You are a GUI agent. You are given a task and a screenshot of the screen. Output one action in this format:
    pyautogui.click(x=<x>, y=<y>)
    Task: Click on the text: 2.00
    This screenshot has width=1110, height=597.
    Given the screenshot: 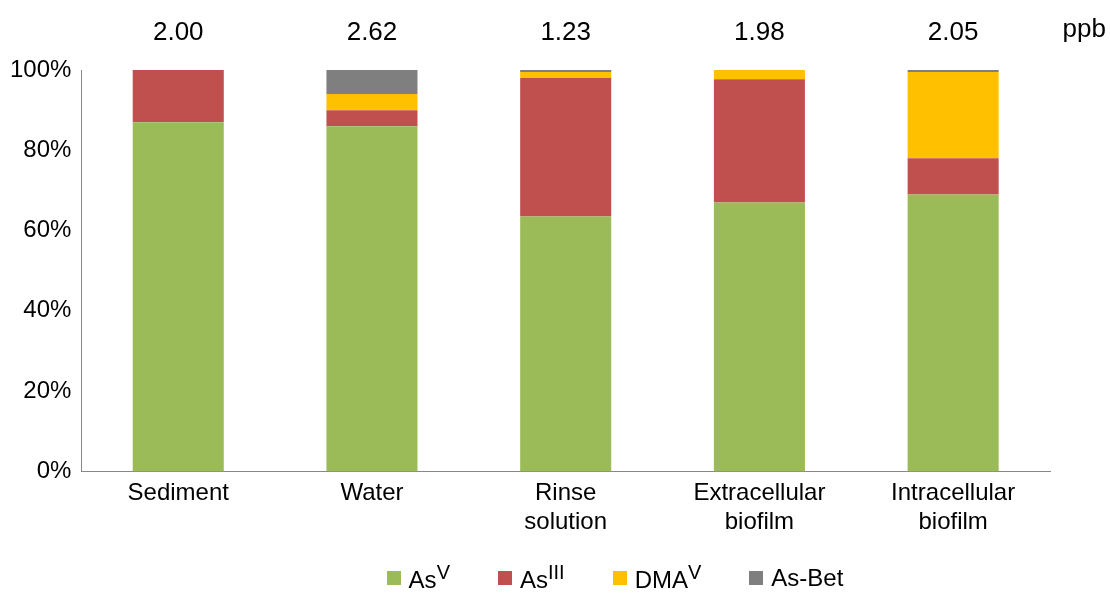 What is the action you would take?
    pyautogui.click(x=178, y=31)
    